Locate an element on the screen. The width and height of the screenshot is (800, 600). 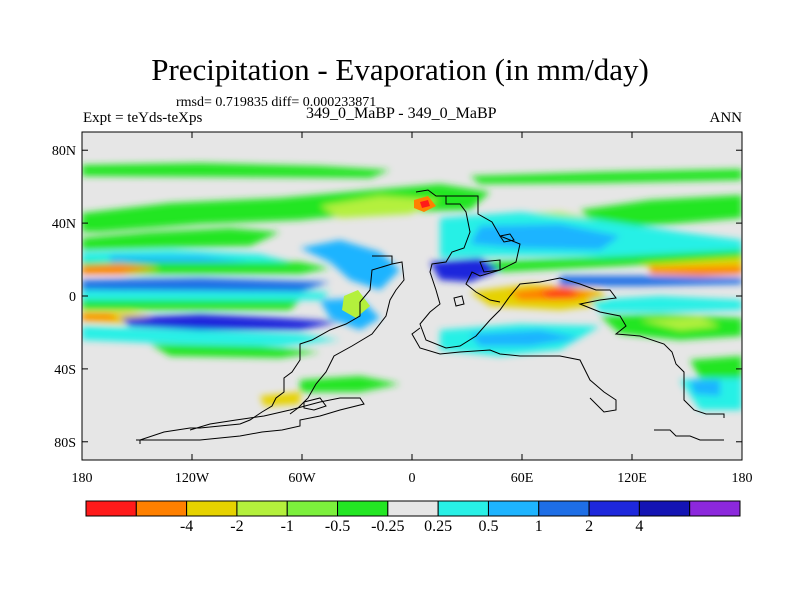
band-north-atlantic is located at coordinates (380, 207).